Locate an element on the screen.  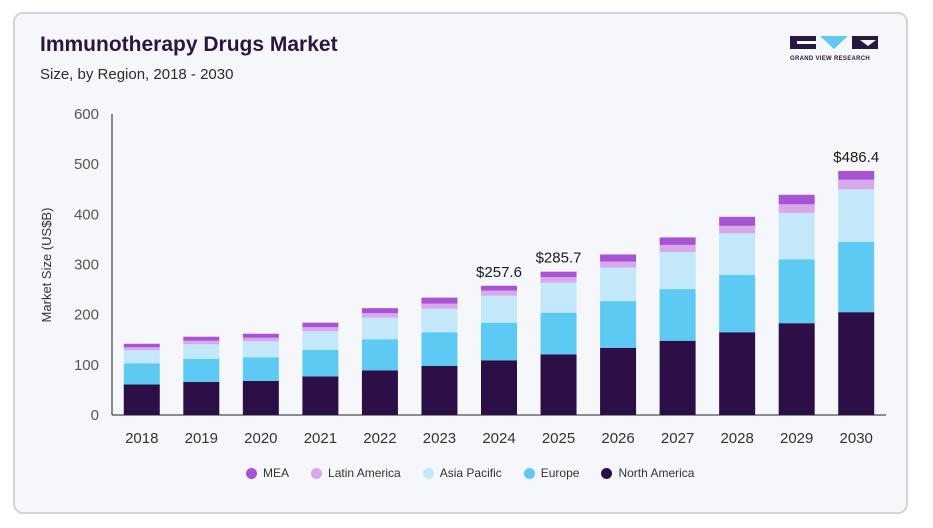
bar-segment-europe-2026 is located at coordinates (618, 324).